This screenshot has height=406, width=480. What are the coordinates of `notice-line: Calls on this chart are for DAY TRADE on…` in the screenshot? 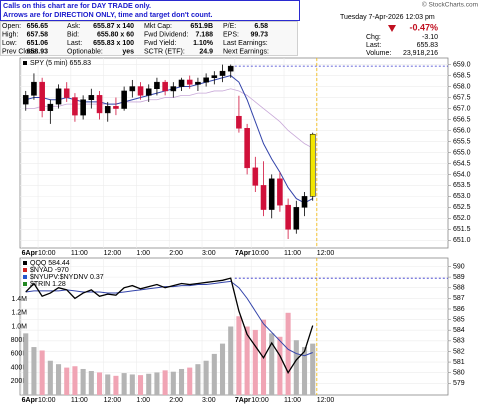 It's located at (77, 5).